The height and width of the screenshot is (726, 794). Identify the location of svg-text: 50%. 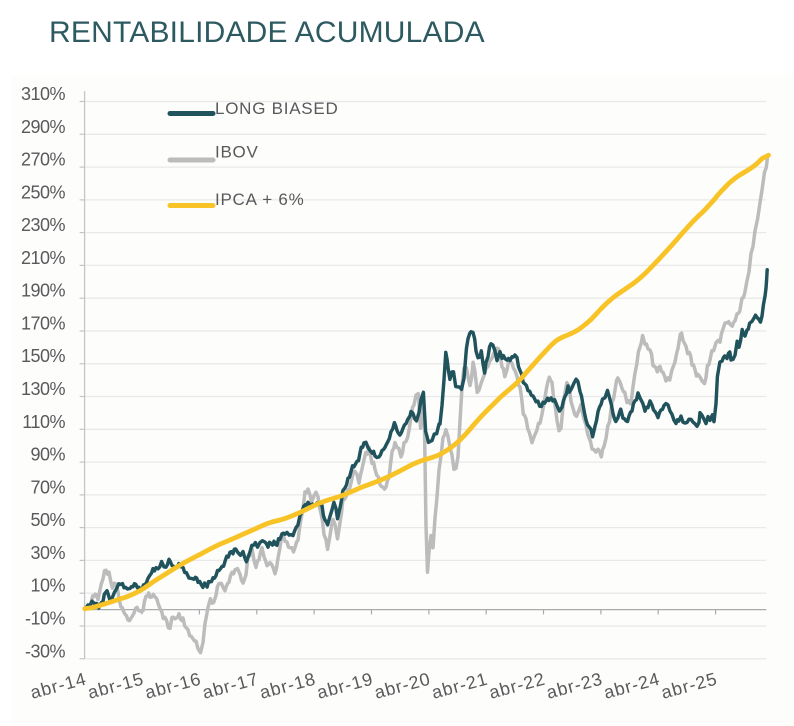
(47, 520).